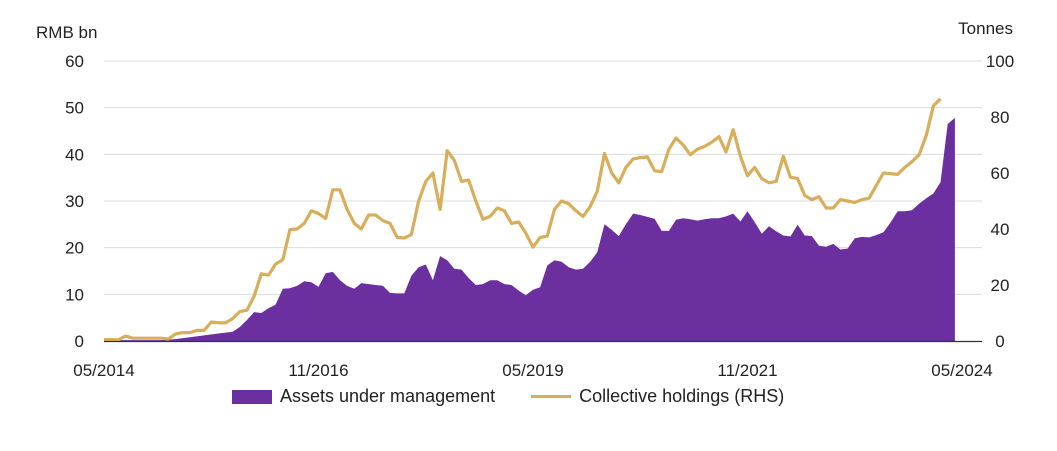 The height and width of the screenshot is (451, 1057). Describe the element at coordinates (318, 370) in the screenshot. I see `x-tick-label: 11/2016` at that location.